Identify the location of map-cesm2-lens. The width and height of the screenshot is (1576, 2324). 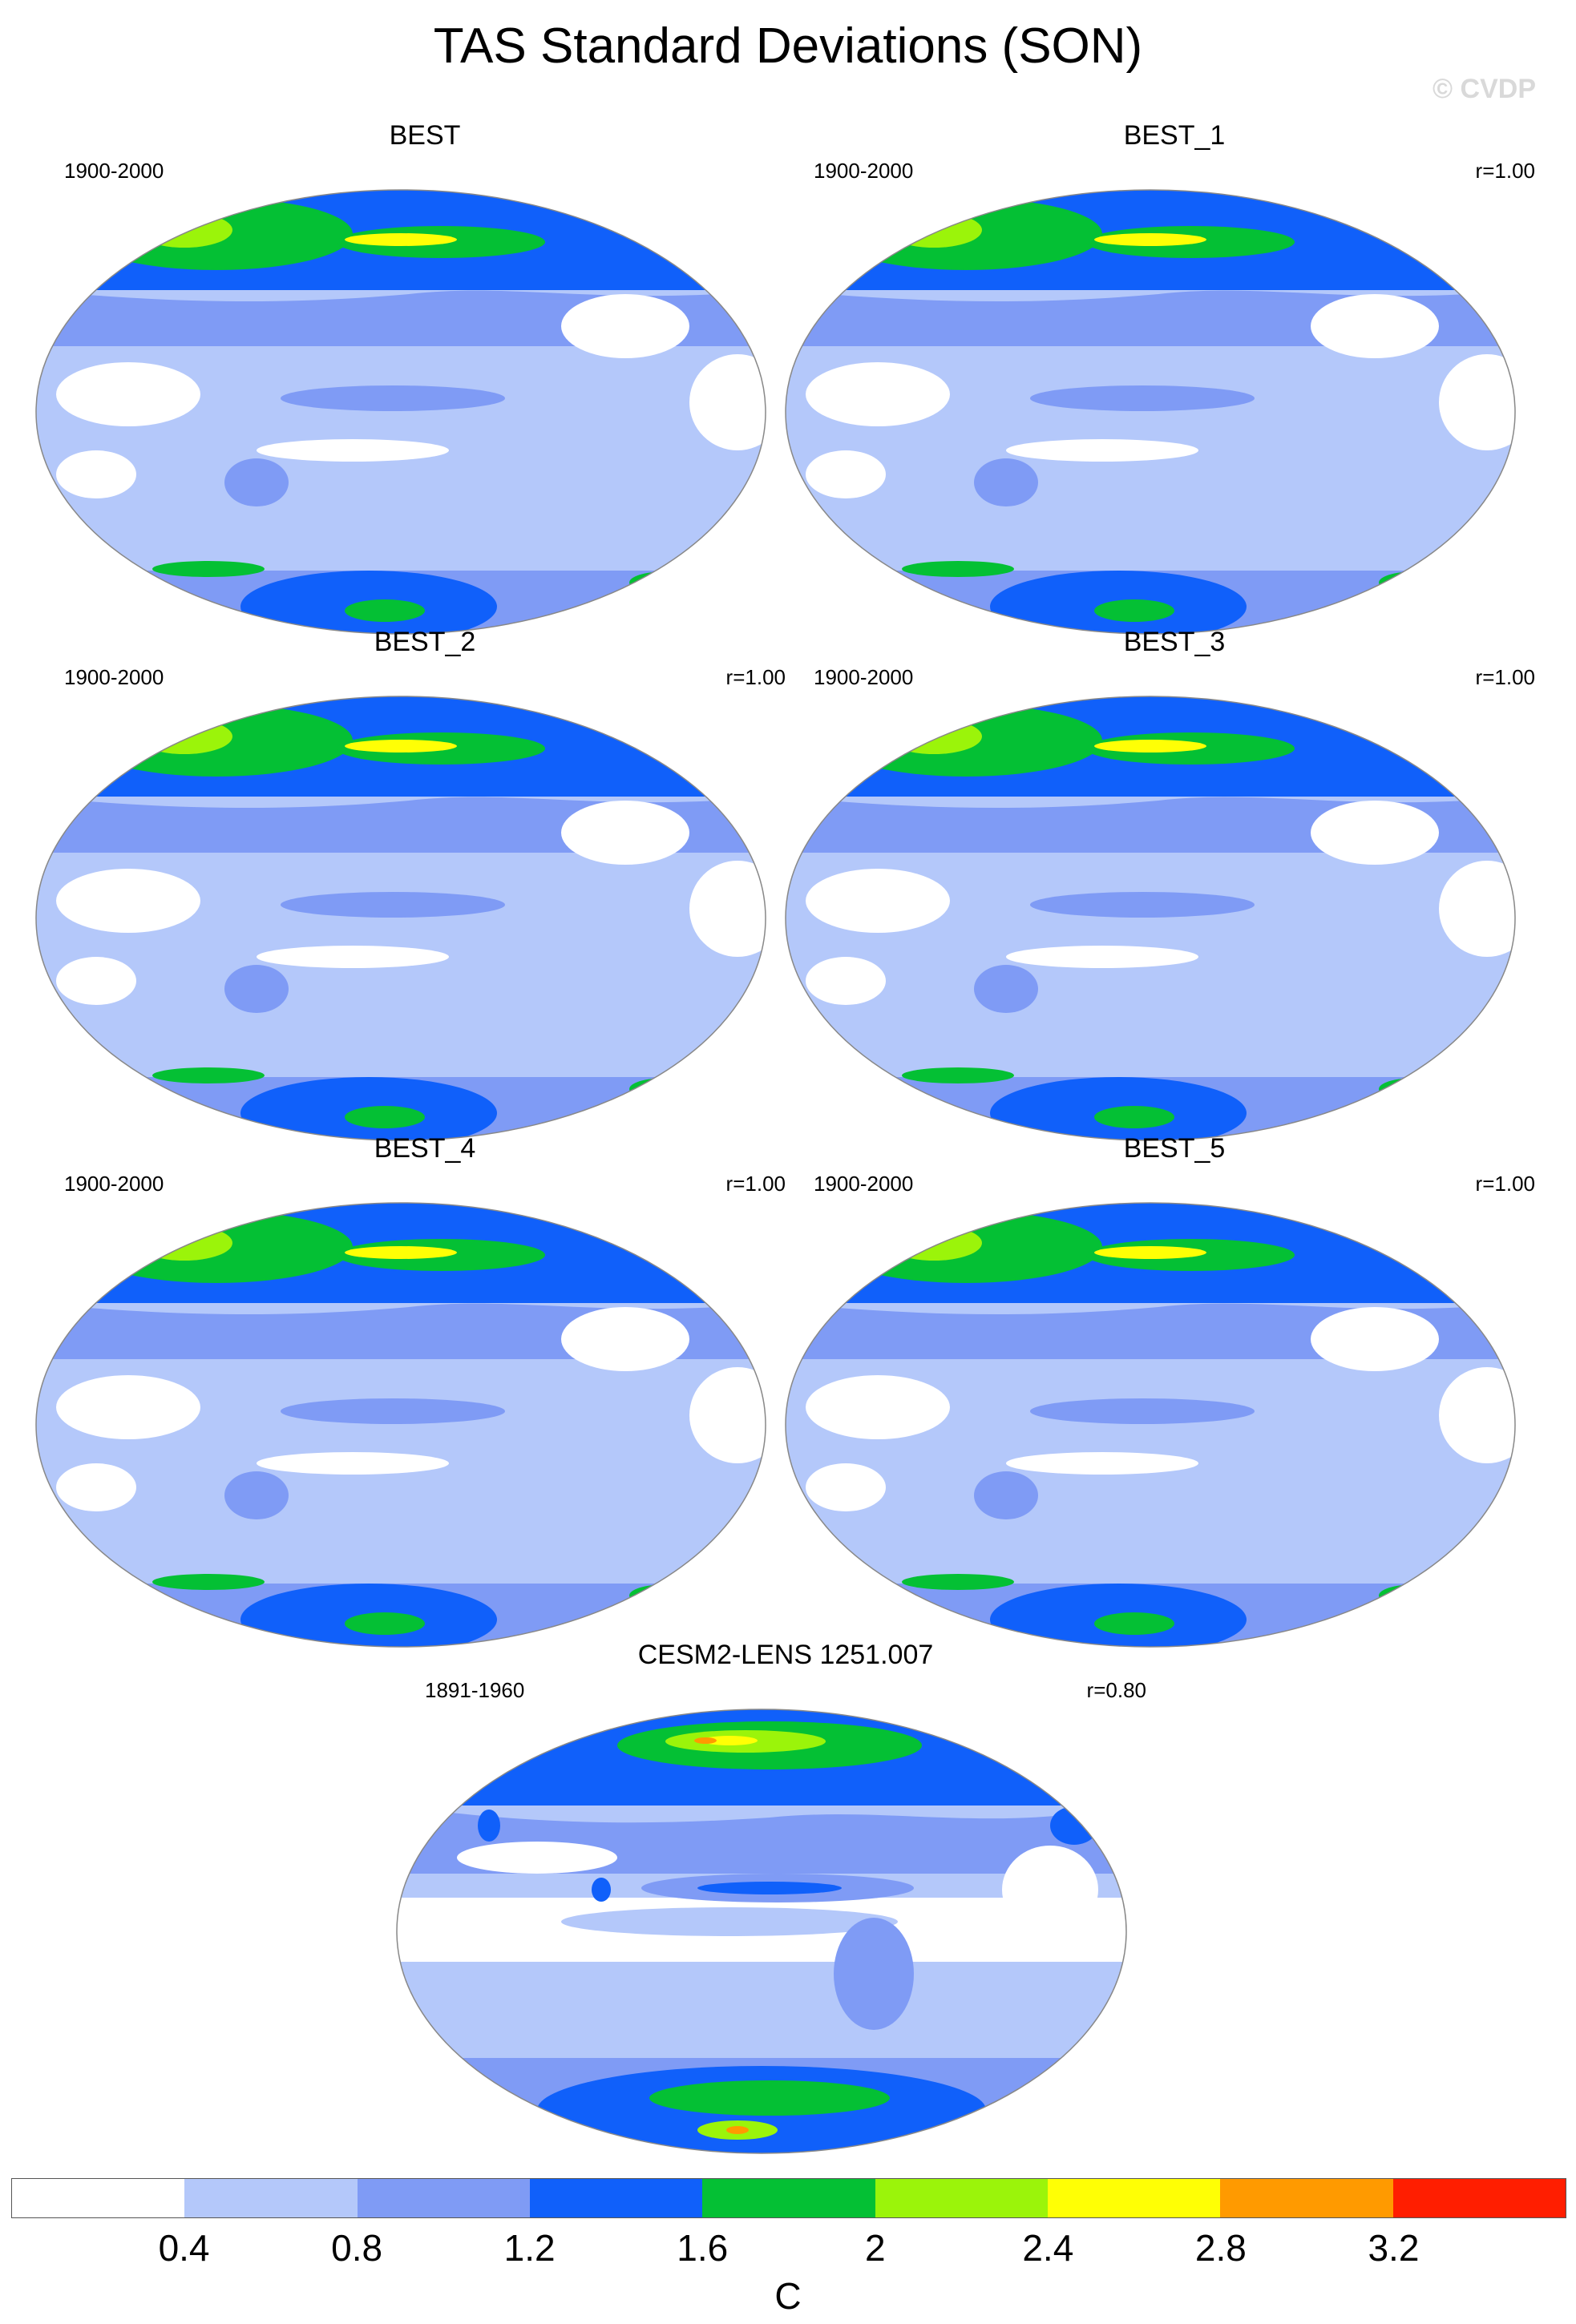
(761, 1931).